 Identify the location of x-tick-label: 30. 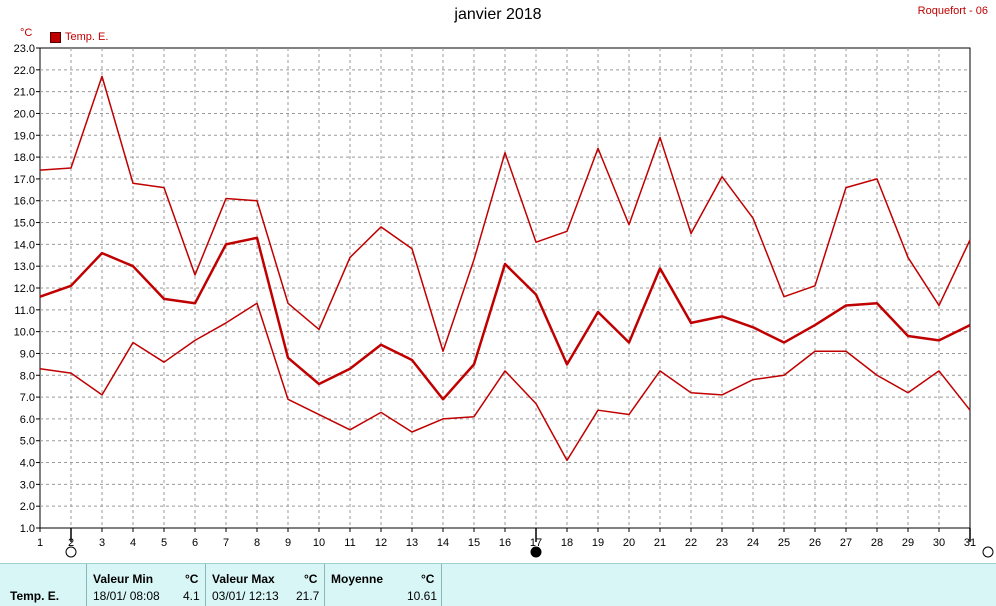
(939, 543).